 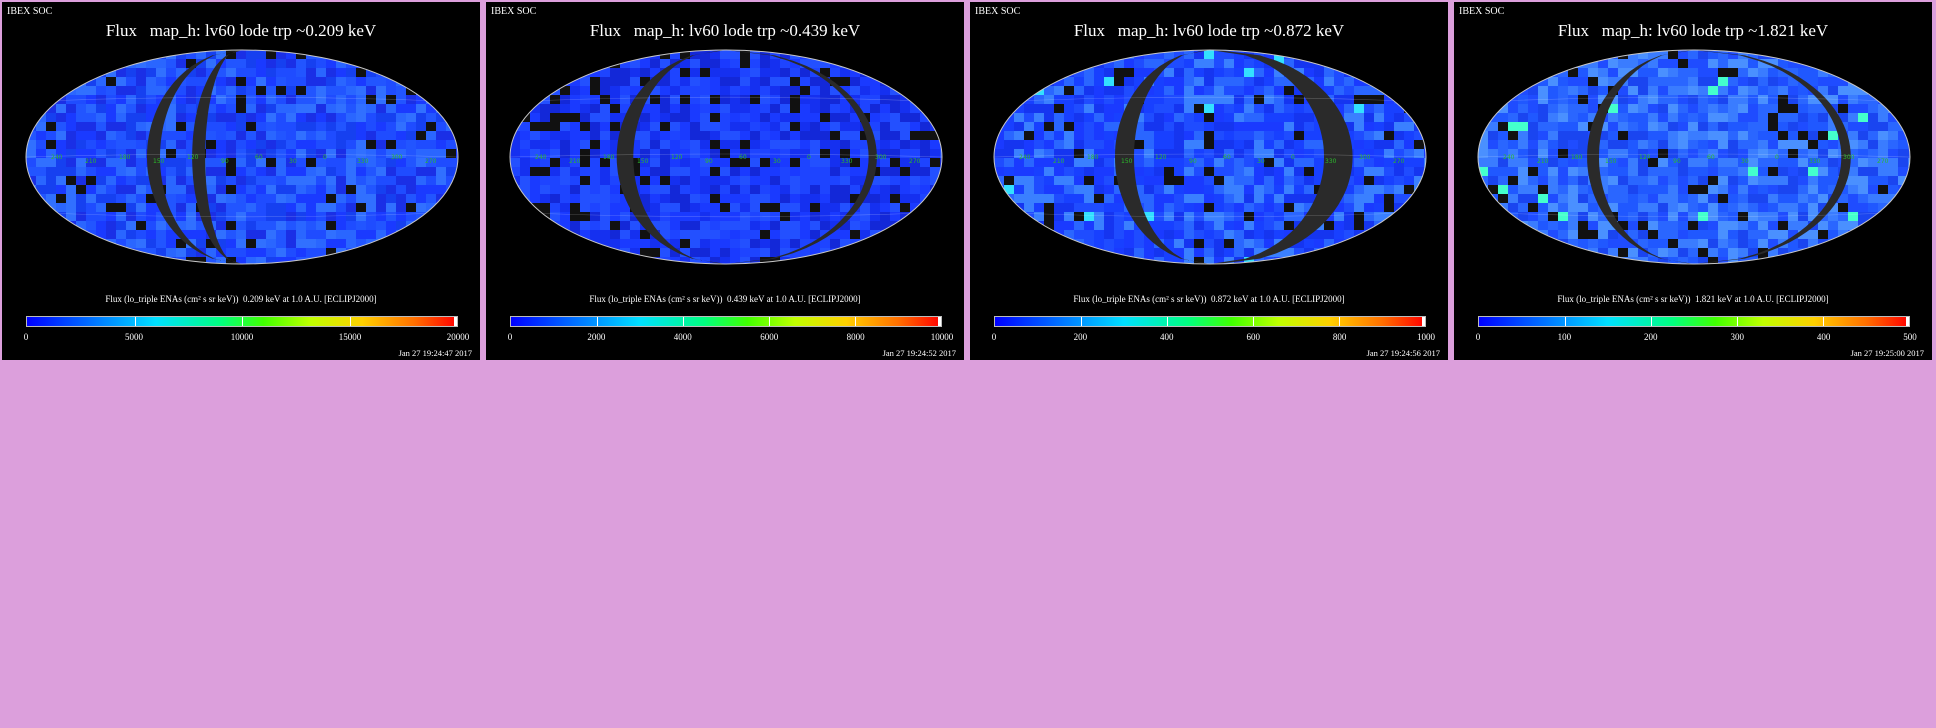 What do you see at coordinates (435, 353) in the screenshot?
I see `timestamp: Jan 27 19:24:47 2017` at bounding box center [435, 353].